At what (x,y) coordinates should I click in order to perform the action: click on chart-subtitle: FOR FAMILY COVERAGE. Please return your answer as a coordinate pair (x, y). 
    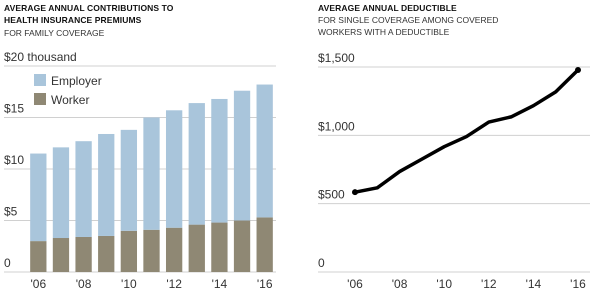
    Looking at the image, I should click on (54, 33).